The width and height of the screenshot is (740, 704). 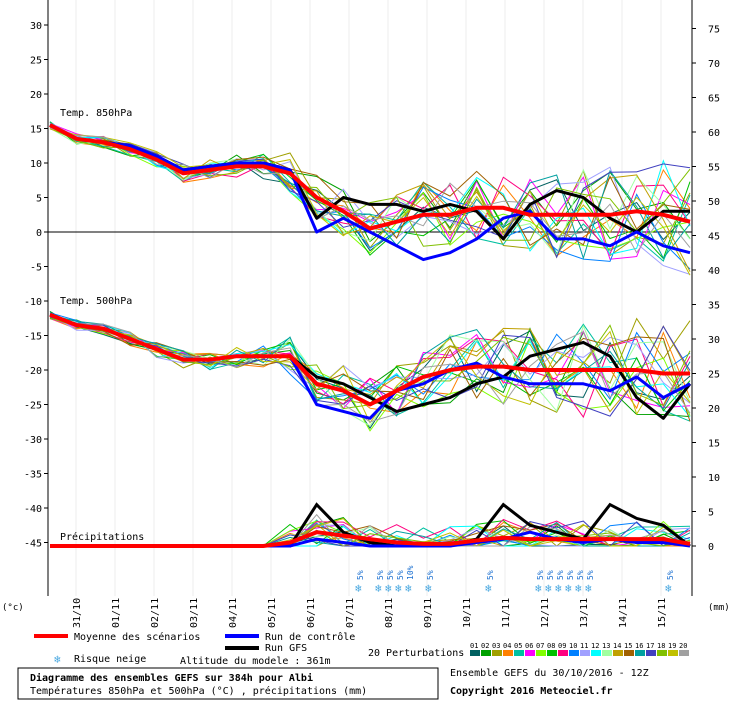 I want to click on left-tick-label: -40, so click(x=33, y=509).